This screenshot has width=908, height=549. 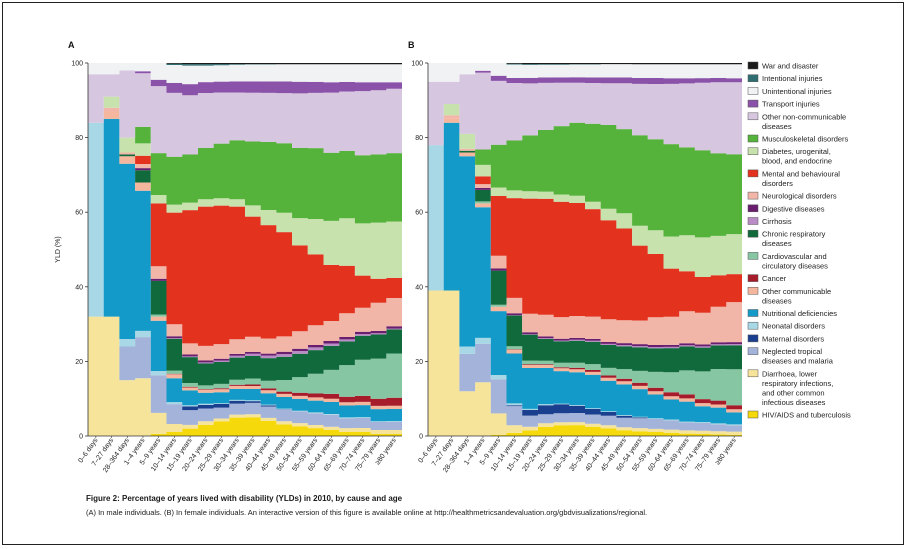 I want to click on legend-label: blood, and endocrine, so click(x=797, y=161).